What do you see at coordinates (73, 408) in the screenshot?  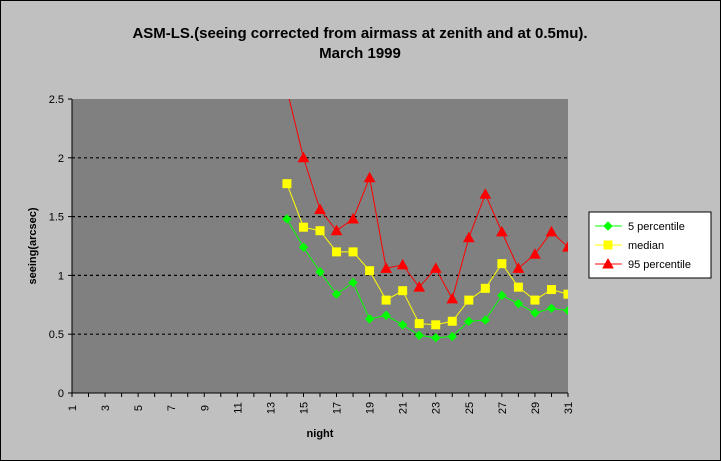 I see `x-tick-label: 1` at bounding box center [73, 408].